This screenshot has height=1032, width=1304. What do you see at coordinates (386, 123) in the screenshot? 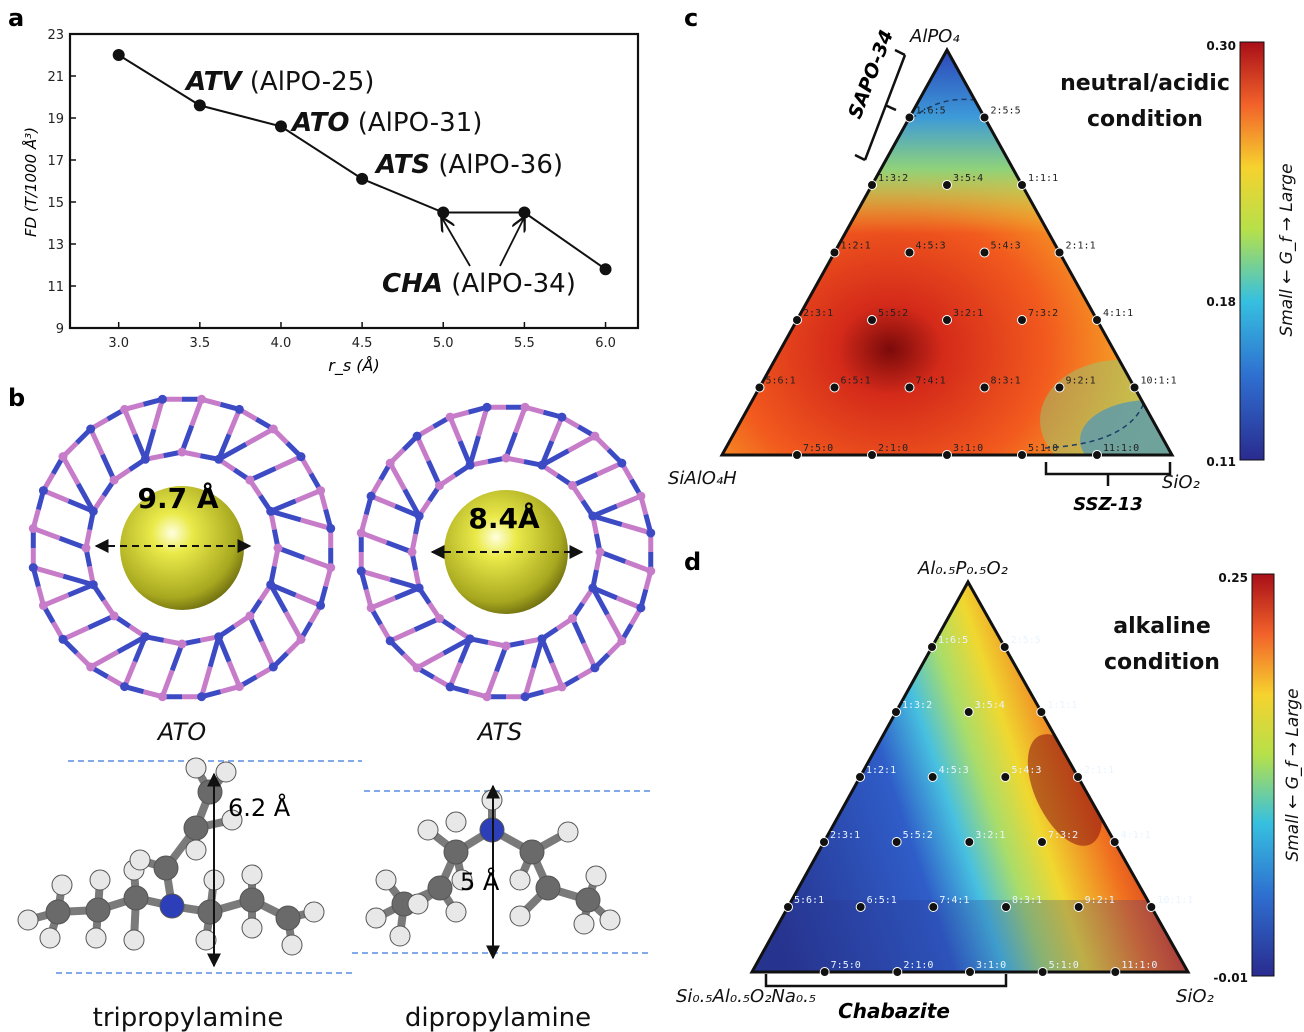
I see `annotation-ato: ATO (AlPO-31)` at bounding box center [386, 123].